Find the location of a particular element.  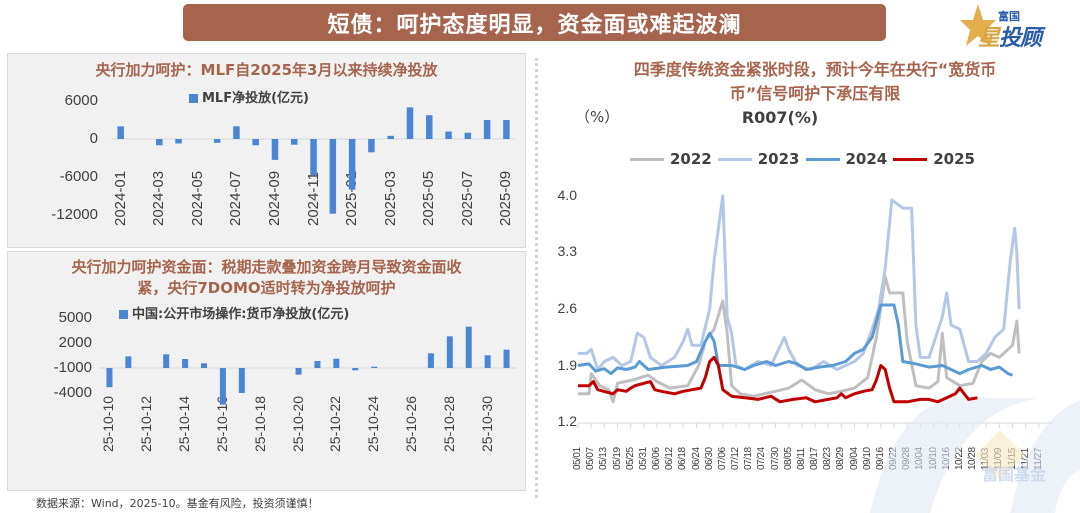

brand-logo: 富国 星投顾 is located at coordinates (1016, 28).